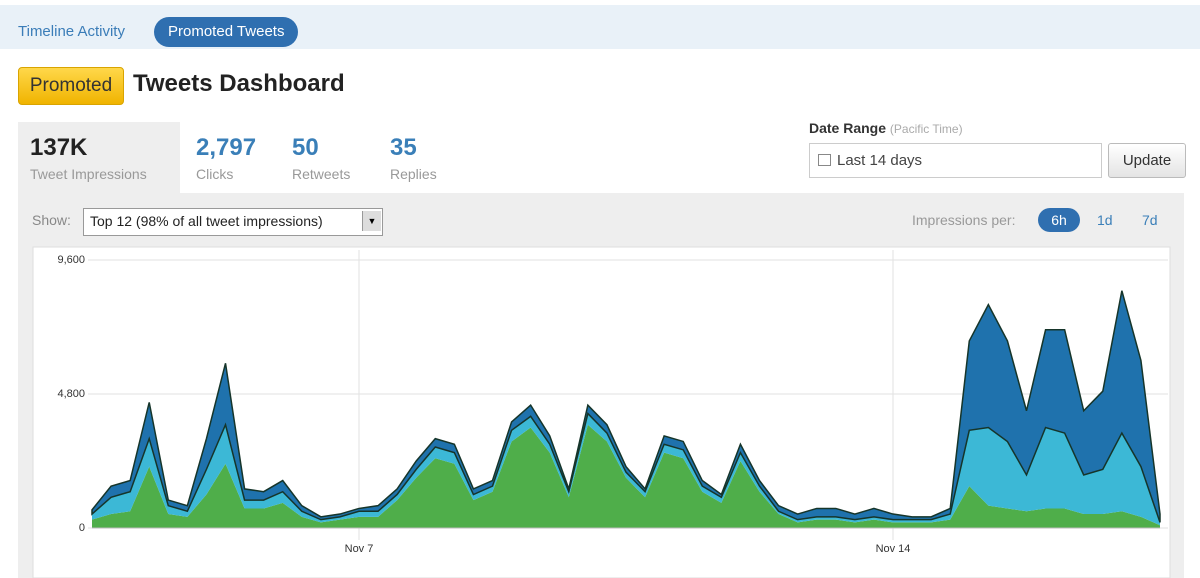 This screenshot has width=1200, height=578. I want to click on nav-bar: Timeline Activity Promoted Tweets, so click(600, 27).